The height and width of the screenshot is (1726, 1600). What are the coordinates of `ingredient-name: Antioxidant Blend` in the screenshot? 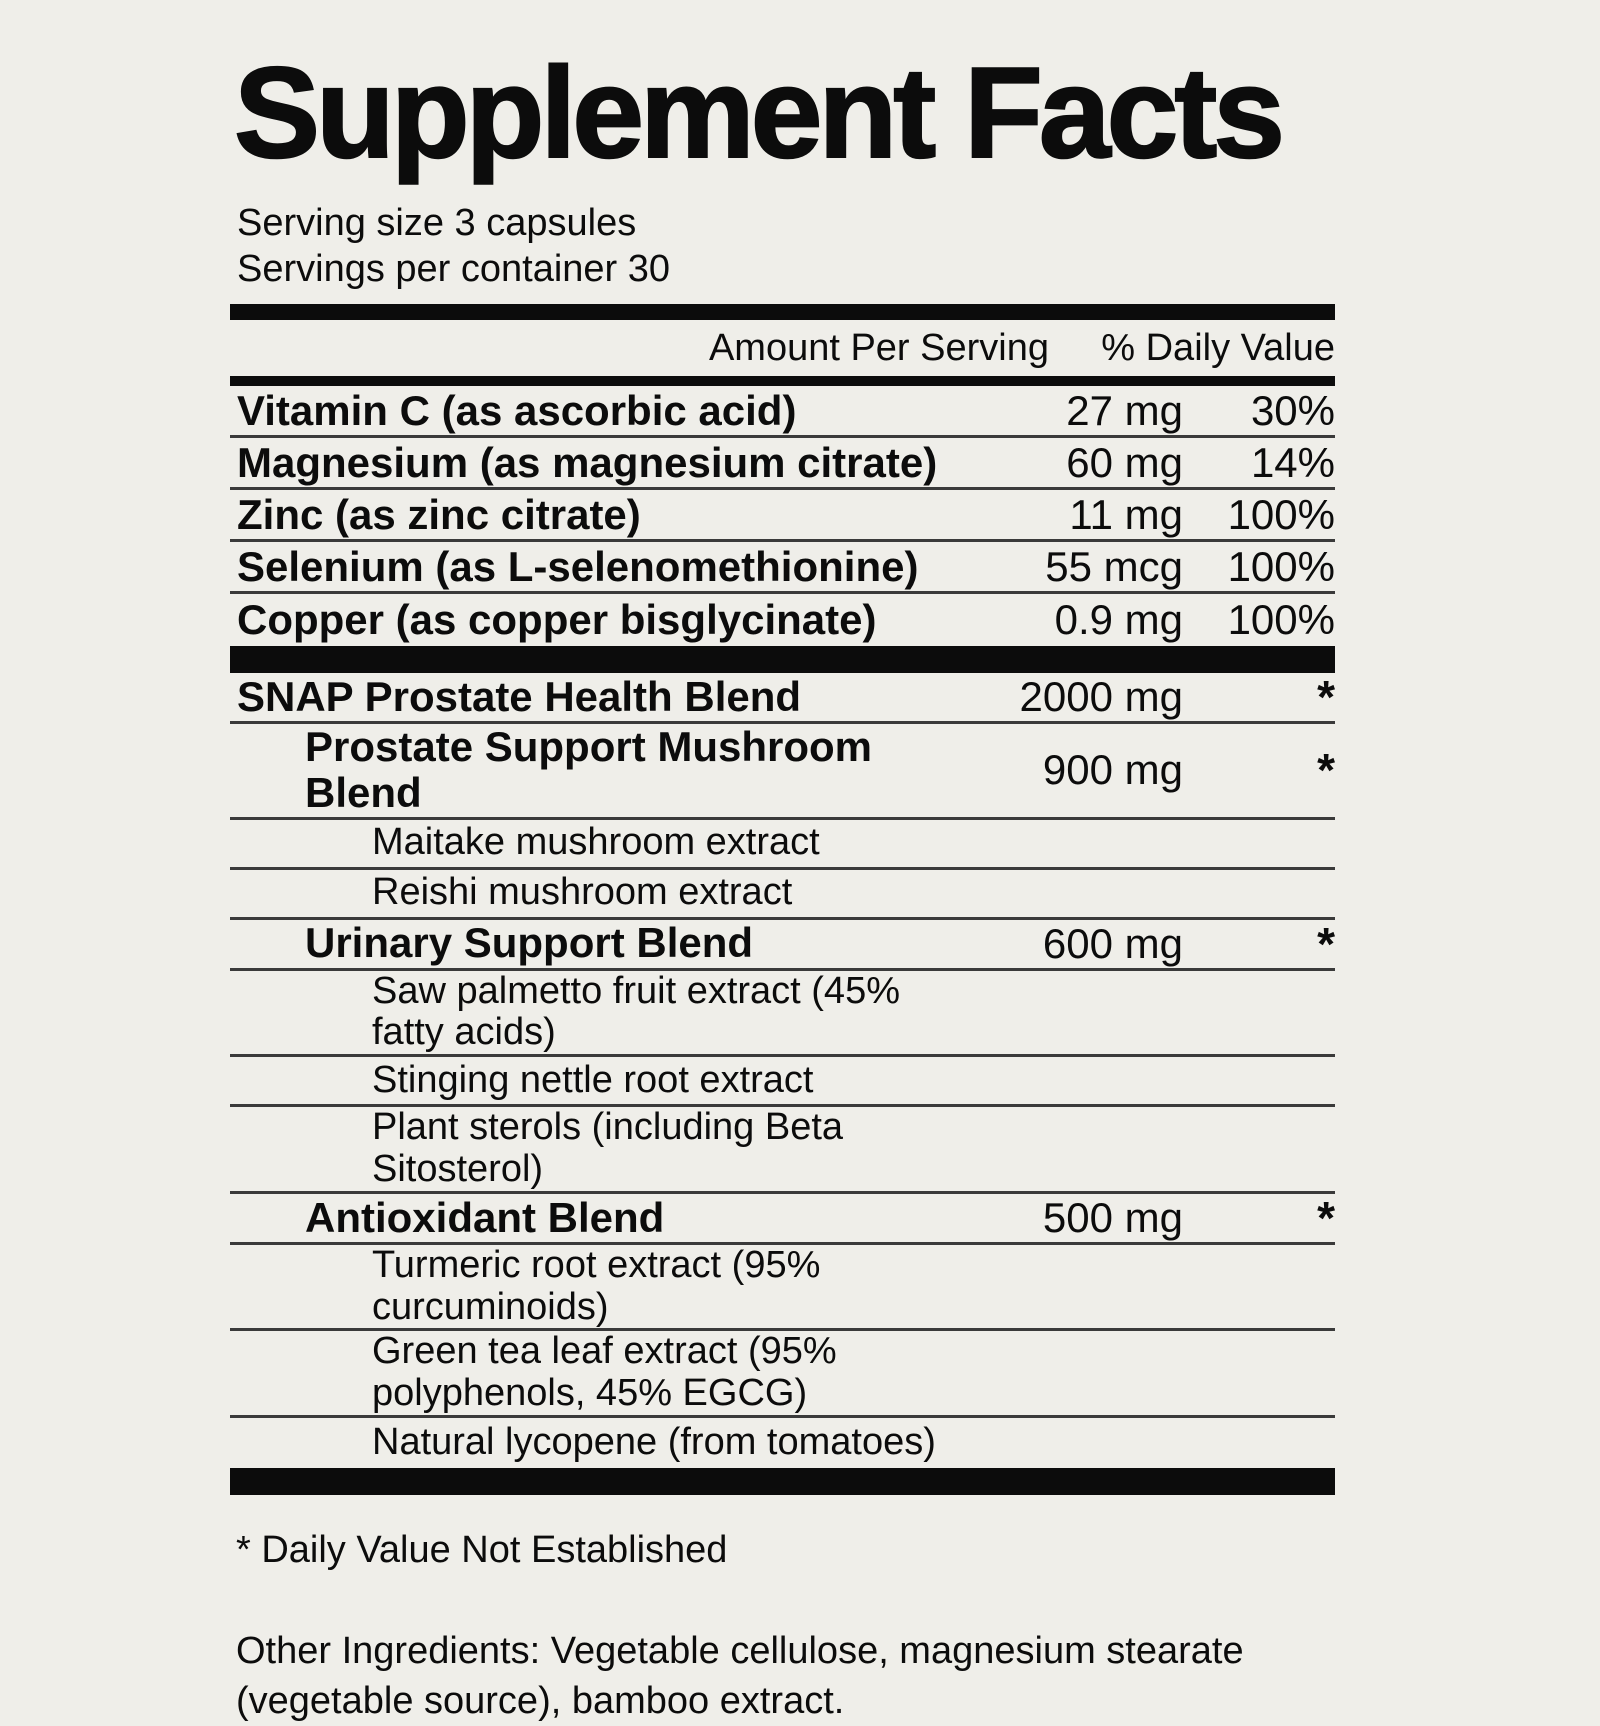 It's located at (485, 1217).